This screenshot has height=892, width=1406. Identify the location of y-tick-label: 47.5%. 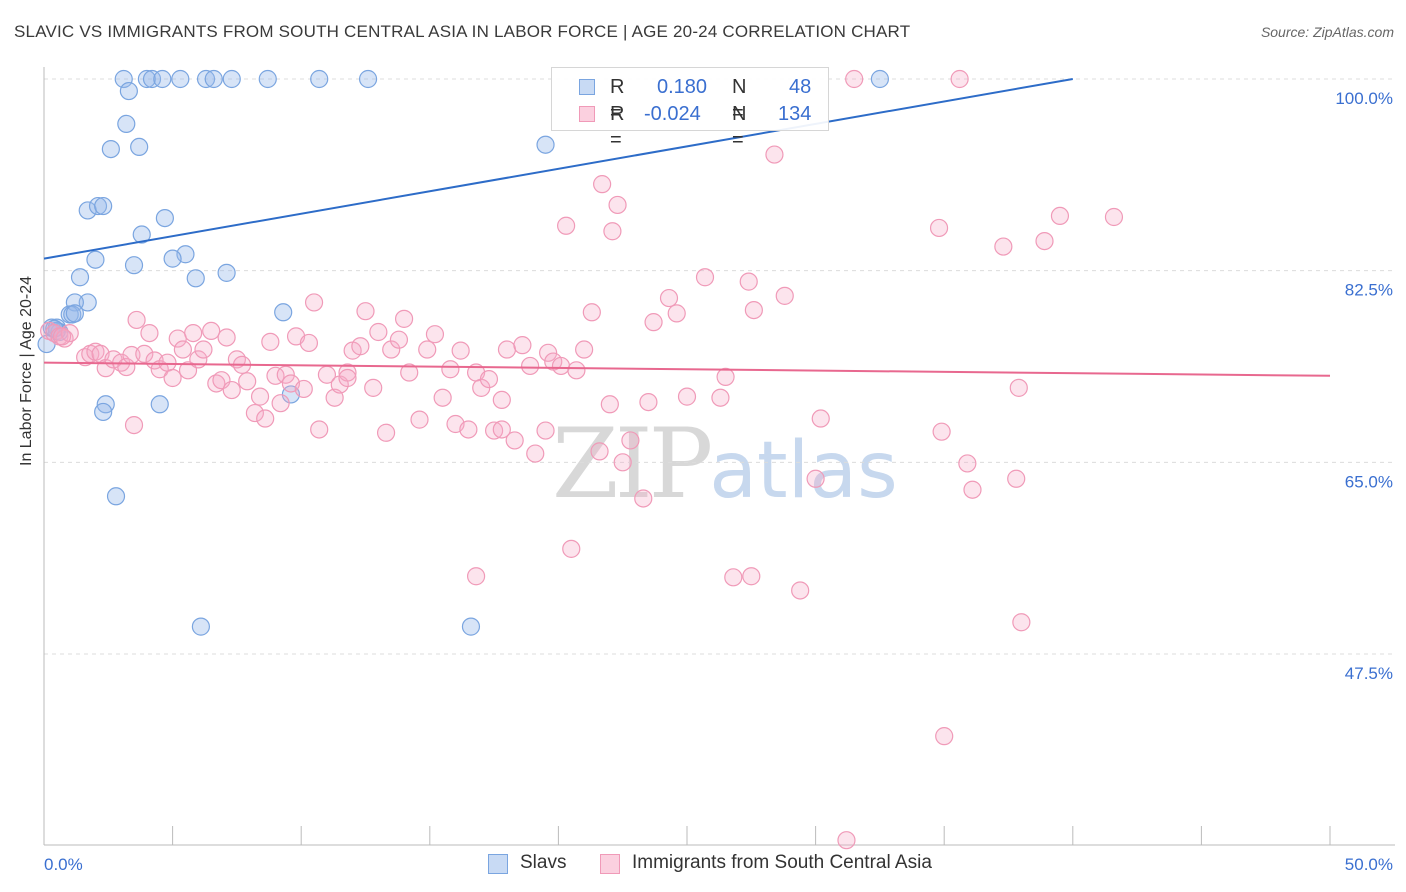
(1369, 673).